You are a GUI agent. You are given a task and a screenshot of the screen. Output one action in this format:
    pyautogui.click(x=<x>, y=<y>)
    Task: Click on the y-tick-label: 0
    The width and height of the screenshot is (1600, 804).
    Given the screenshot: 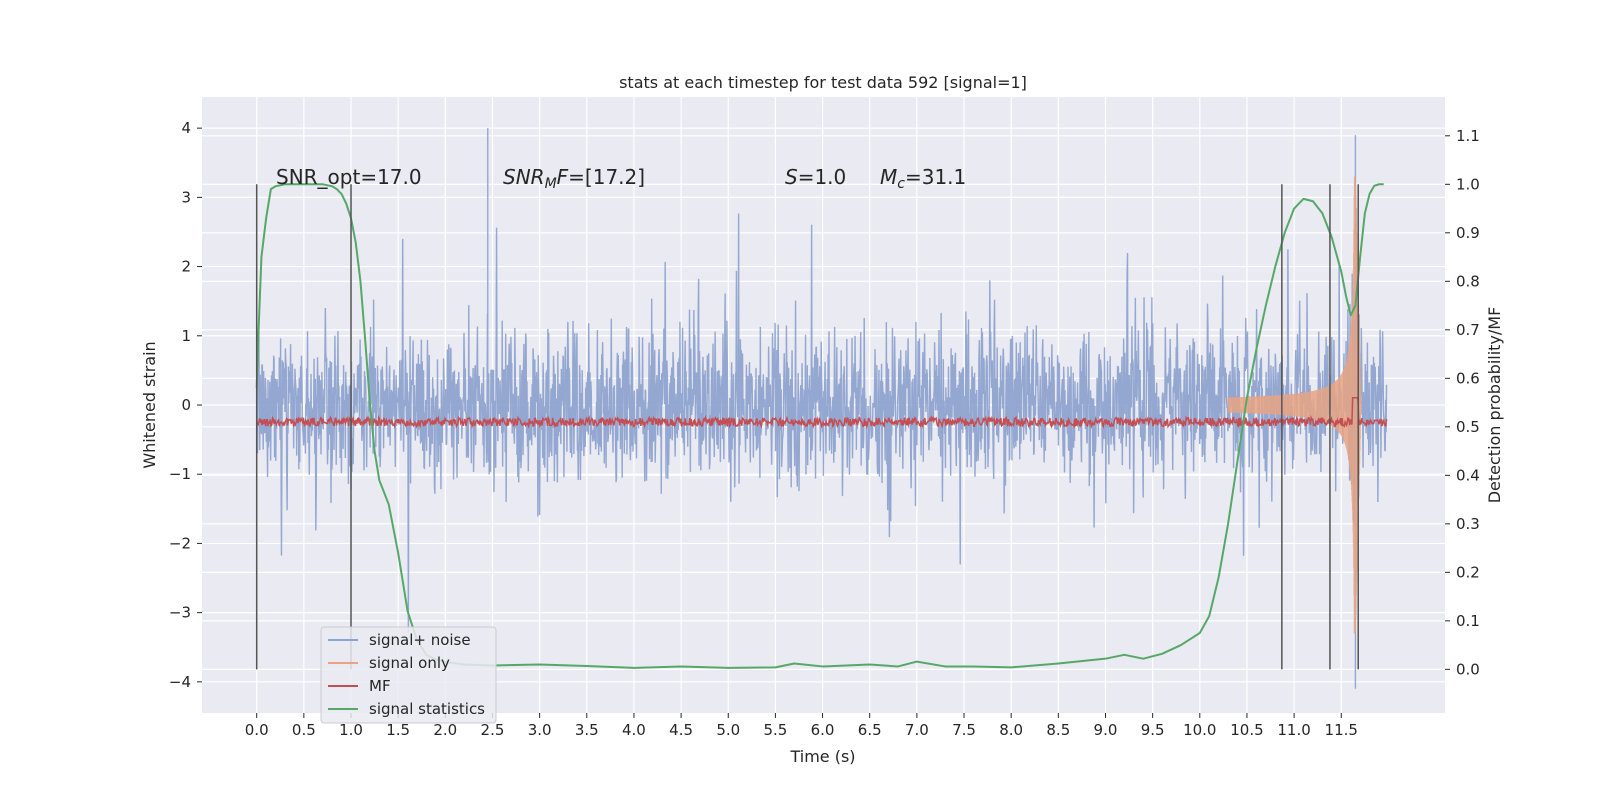 What is the action you would take?
    pyautogui.click(x=186, y=405)
    